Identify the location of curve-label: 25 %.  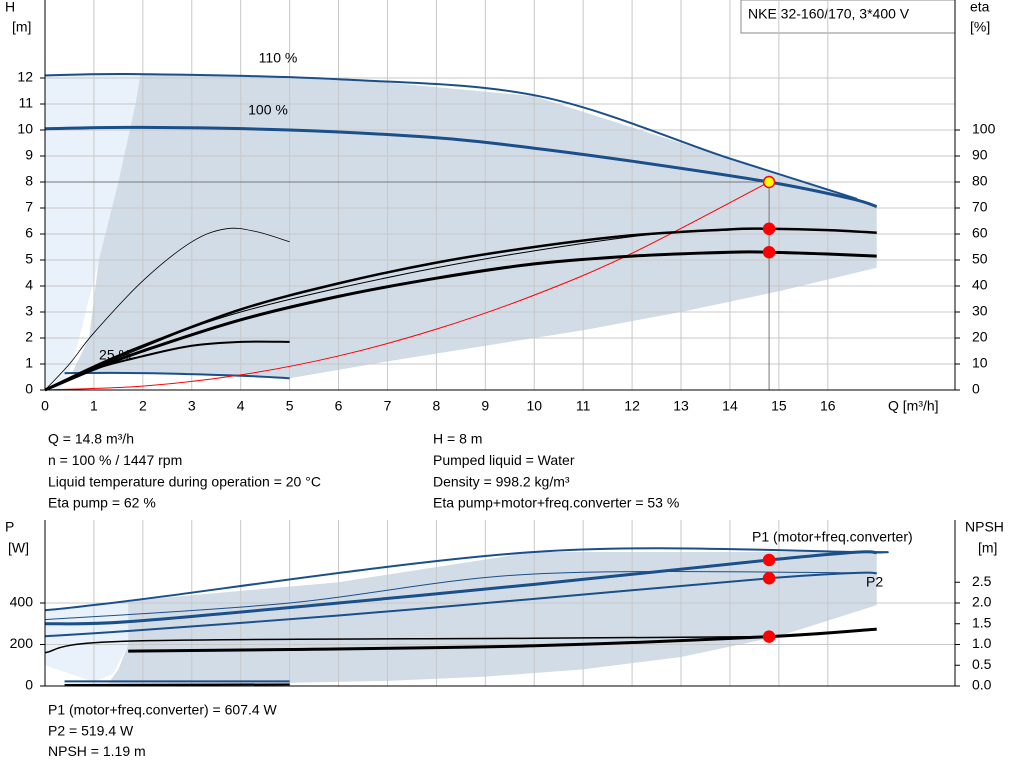
(115, 355).